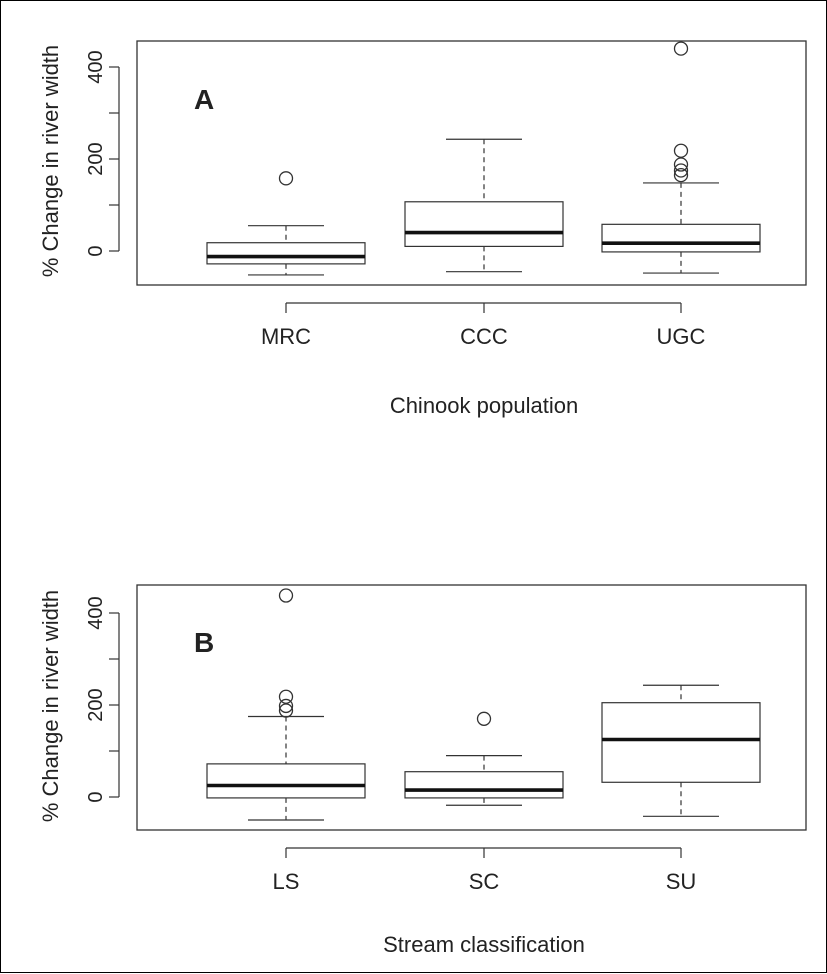 The image size is (827, 974). Describe the element at coordinates (204, 642) in the screenshot. I see `panel-label: B` at that location.